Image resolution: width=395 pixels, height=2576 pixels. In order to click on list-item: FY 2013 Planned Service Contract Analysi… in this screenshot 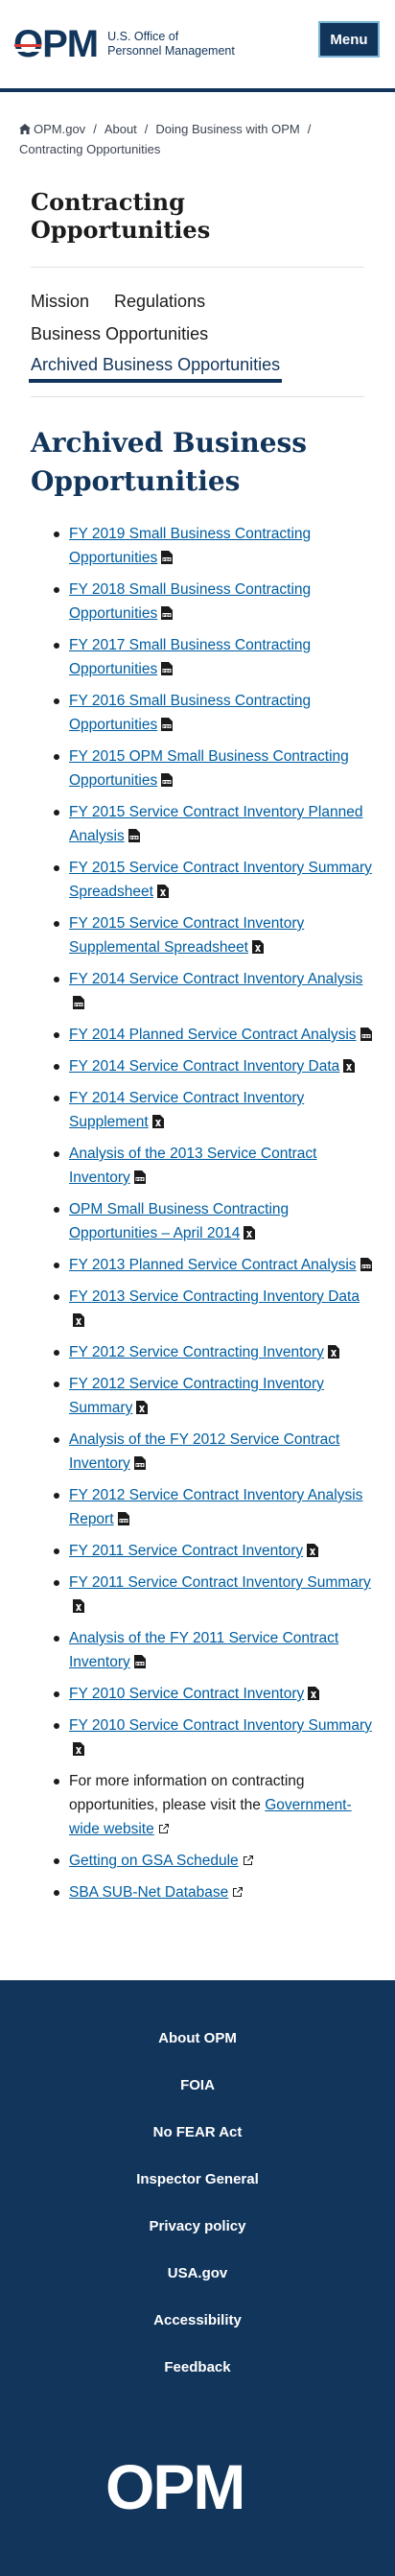, I will do `click(213, 1265)`.